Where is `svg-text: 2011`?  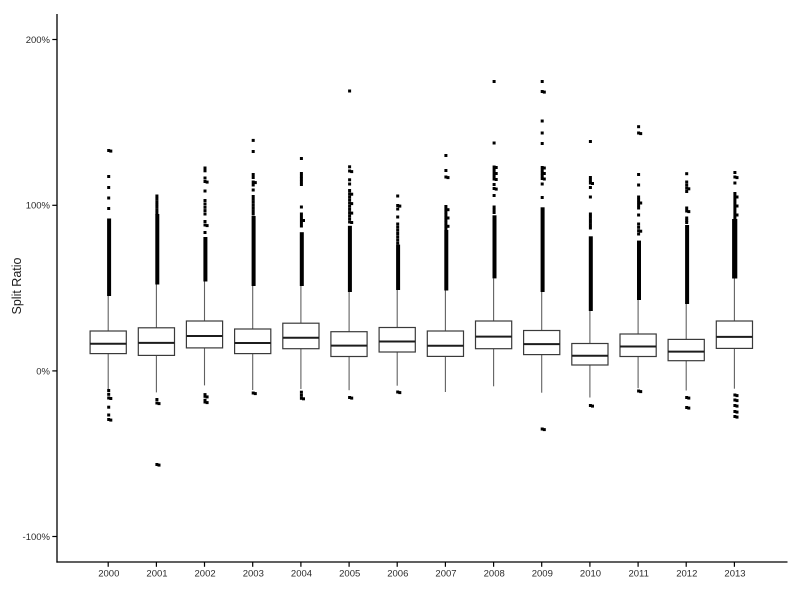
svg-text: 2011 is located at coordinates (638, 573).